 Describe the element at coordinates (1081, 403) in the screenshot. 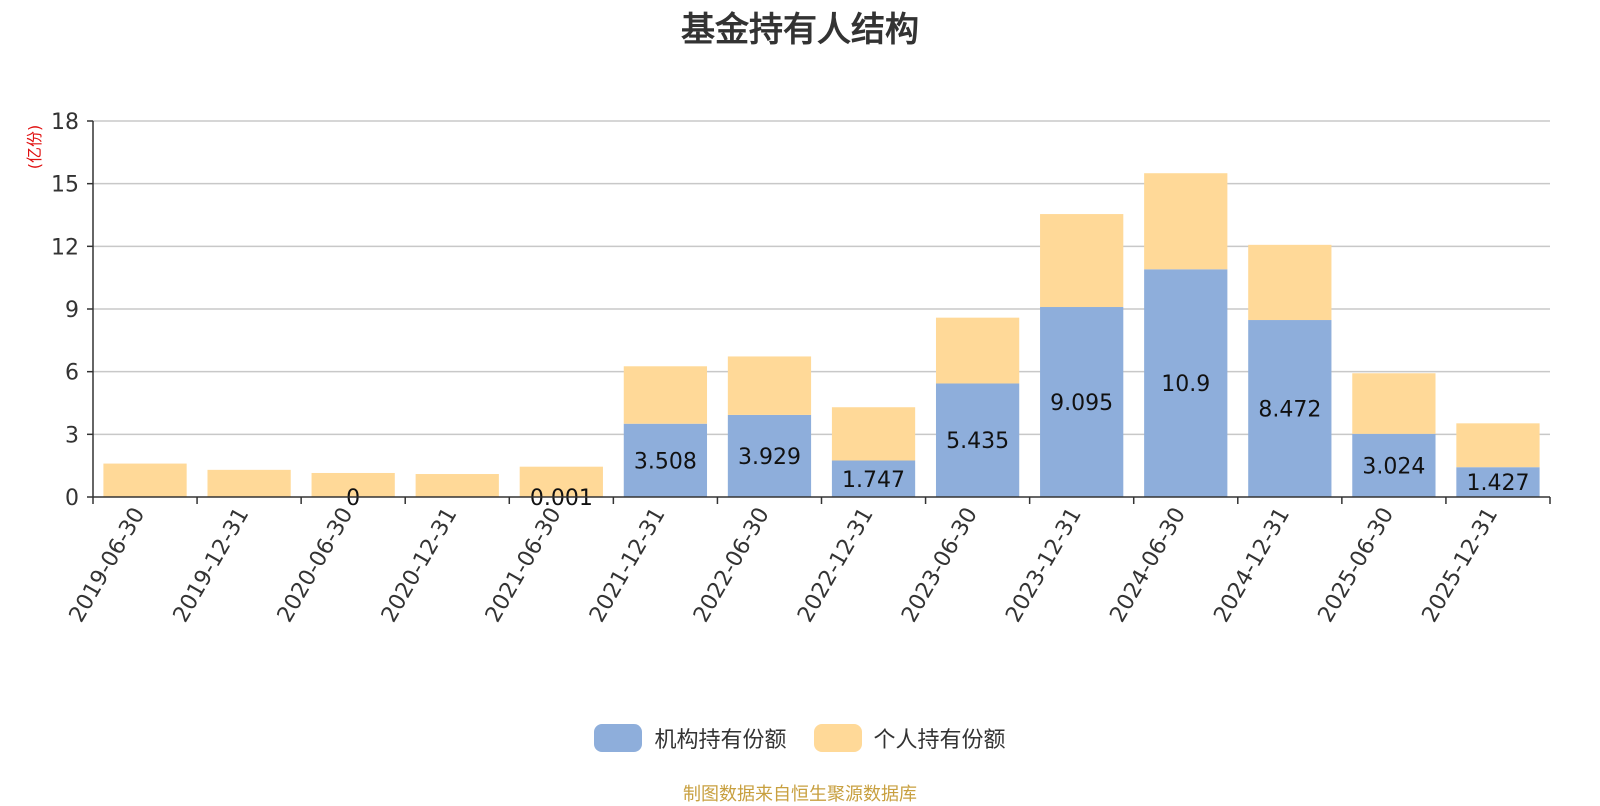

I see `data-label-institutional-2023-12-31: 9.095` at that location.